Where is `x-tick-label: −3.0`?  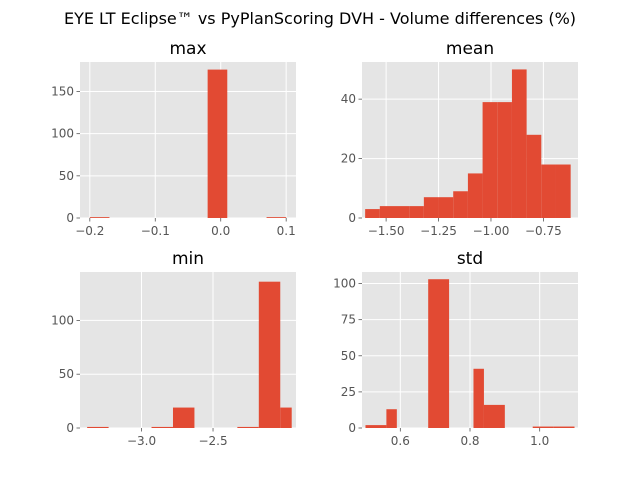
x-tick-label: −3.0 is located at coordinates (141, 441).